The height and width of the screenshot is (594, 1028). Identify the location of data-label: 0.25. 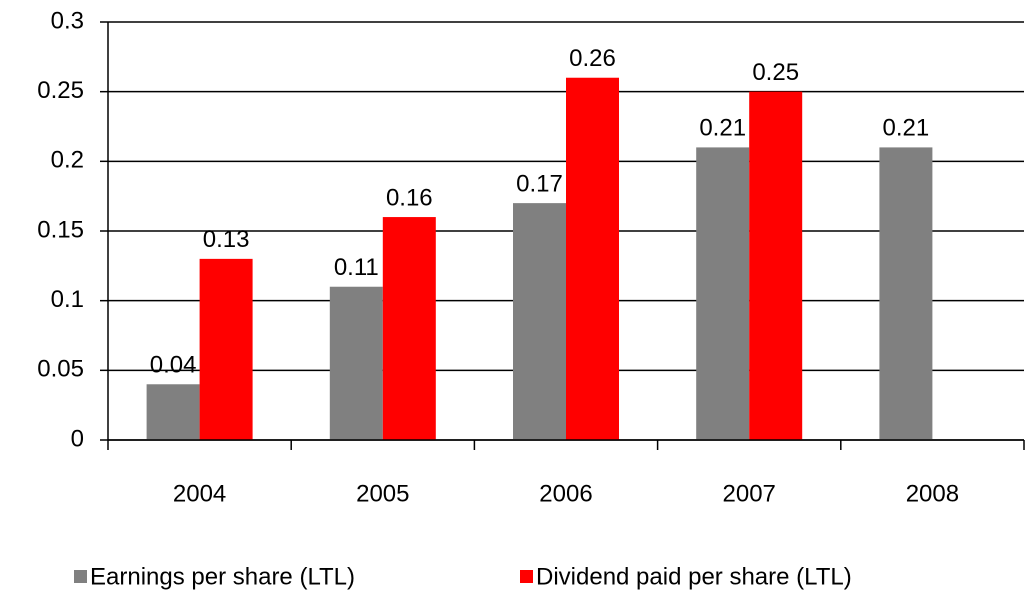
(775, 72).